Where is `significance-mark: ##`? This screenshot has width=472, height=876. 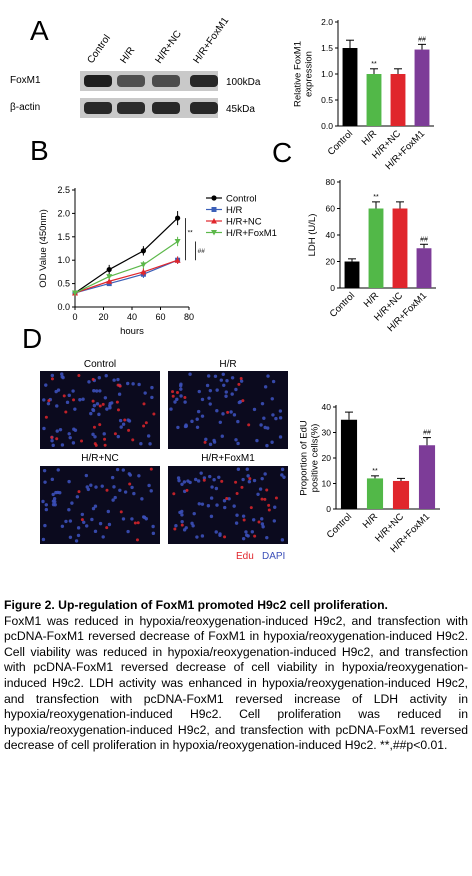
significance-mark: ## is located at coordinates (202, 251).